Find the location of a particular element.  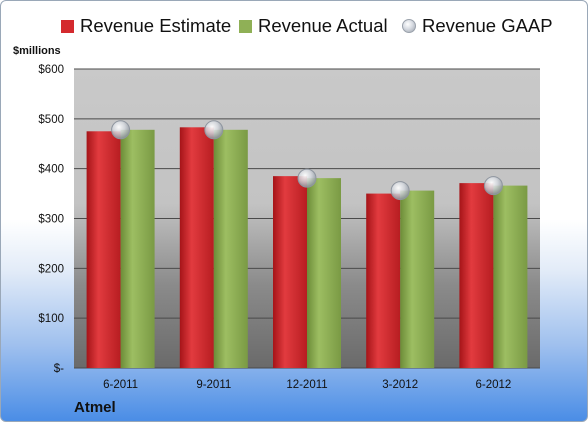

x-tick-label: 6-2012 is located at coordinates (493, 385).